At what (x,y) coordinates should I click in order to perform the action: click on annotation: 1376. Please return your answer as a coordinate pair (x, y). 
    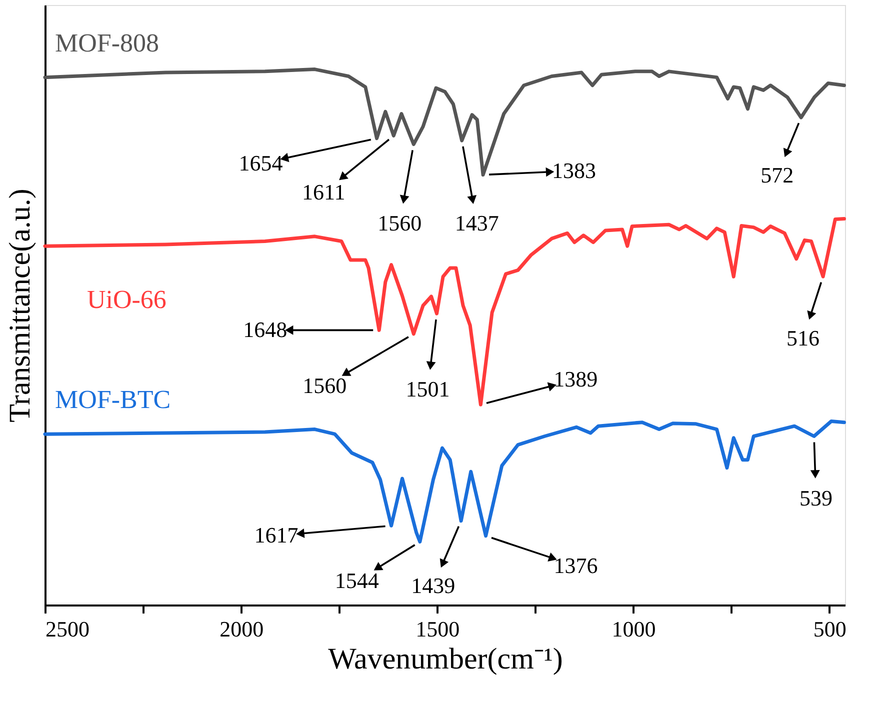
    Looking at the image, I should click on (576, 565).